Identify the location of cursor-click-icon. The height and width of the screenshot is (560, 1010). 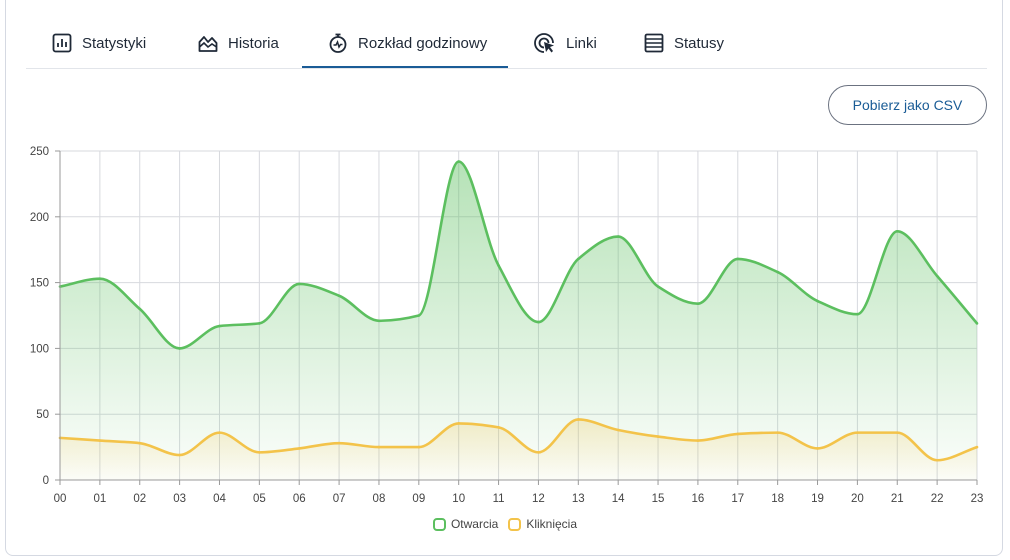
(544, 43).